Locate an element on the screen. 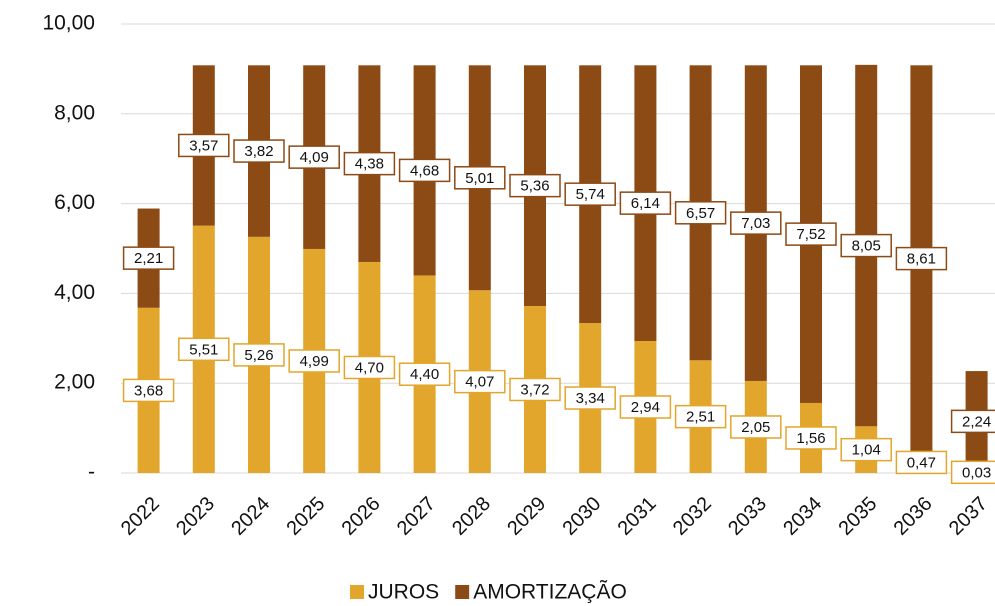 Image resolution: width=995 pixels, height=606 pixels. data-label-text: 5,01 is located at coordinates (479, 178).